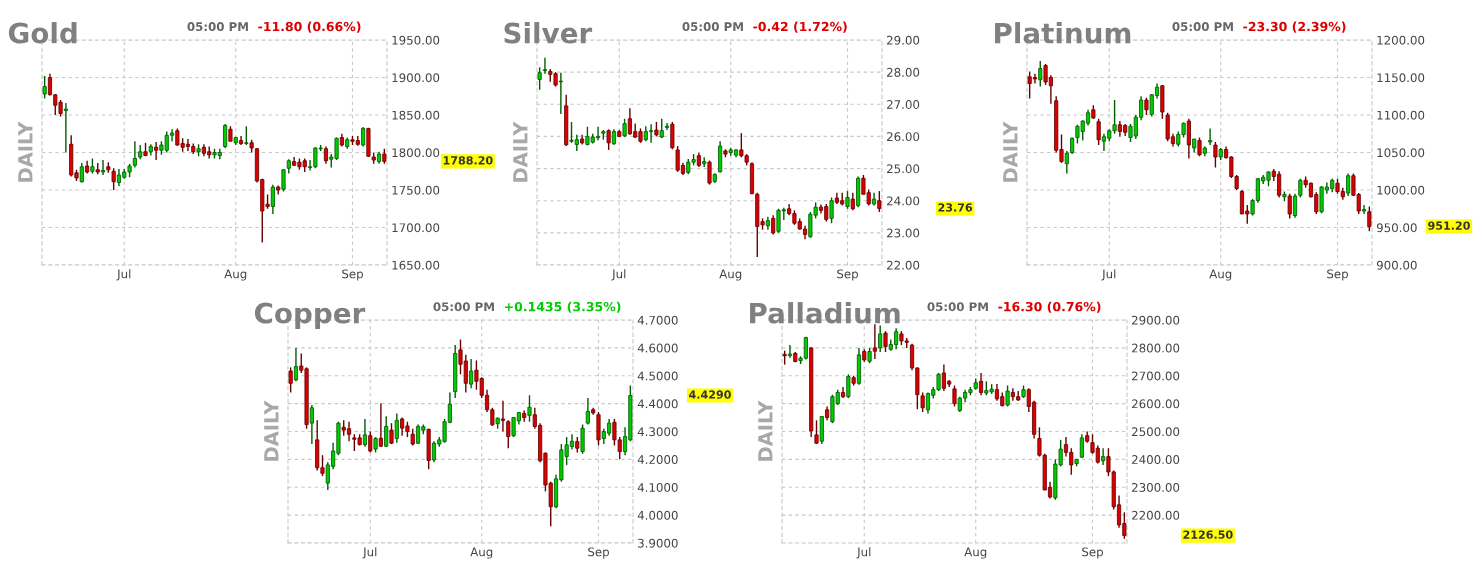  Describe the element at coordinates (903, 265) in the screenshot. I see `y-tick-label: 22.00` at that location.